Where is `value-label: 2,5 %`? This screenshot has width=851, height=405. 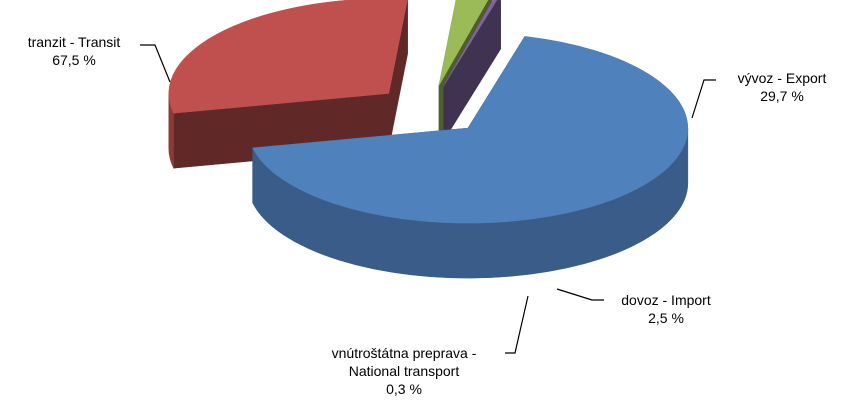 value-label: 2,5 % is located at coordinates (666, 318).